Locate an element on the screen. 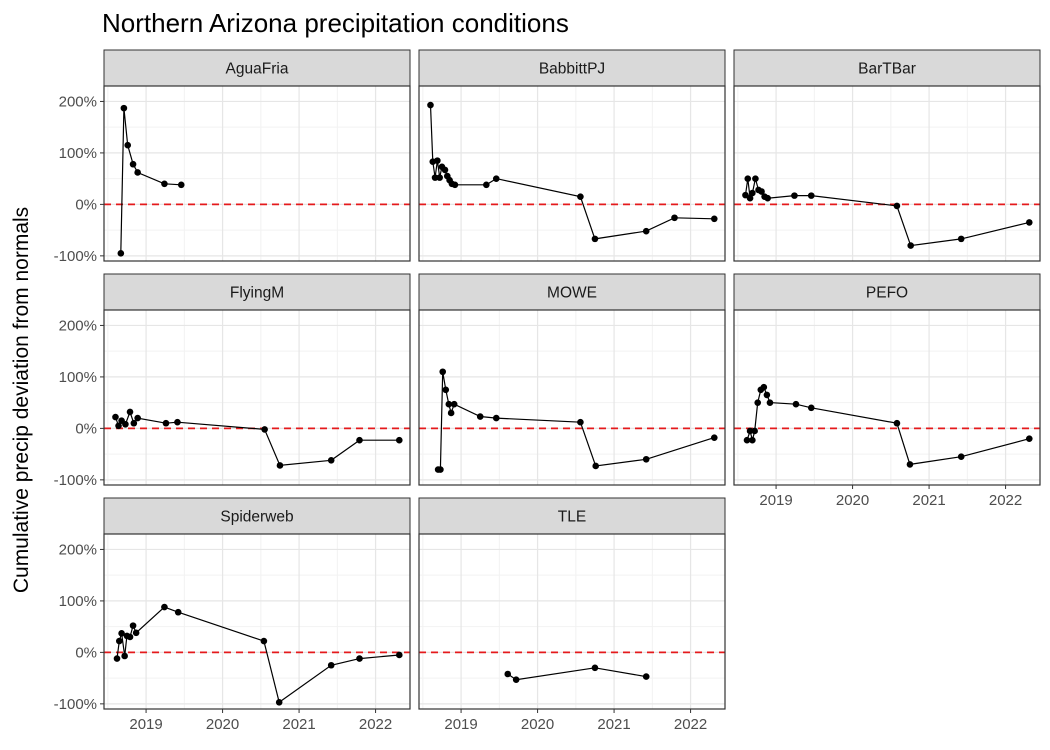  panel-mowe: MOWE is located at coordinates (572, 379).